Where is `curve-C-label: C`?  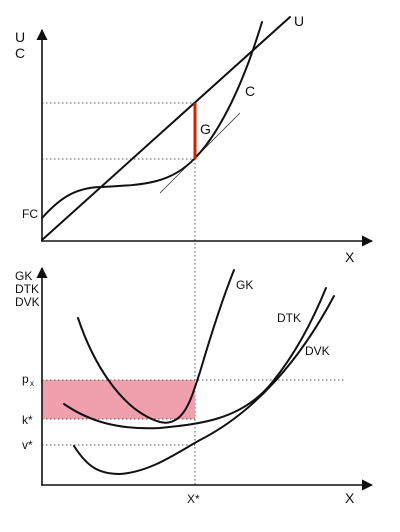 curve-C-label: C is located at coordinates (250, 91).